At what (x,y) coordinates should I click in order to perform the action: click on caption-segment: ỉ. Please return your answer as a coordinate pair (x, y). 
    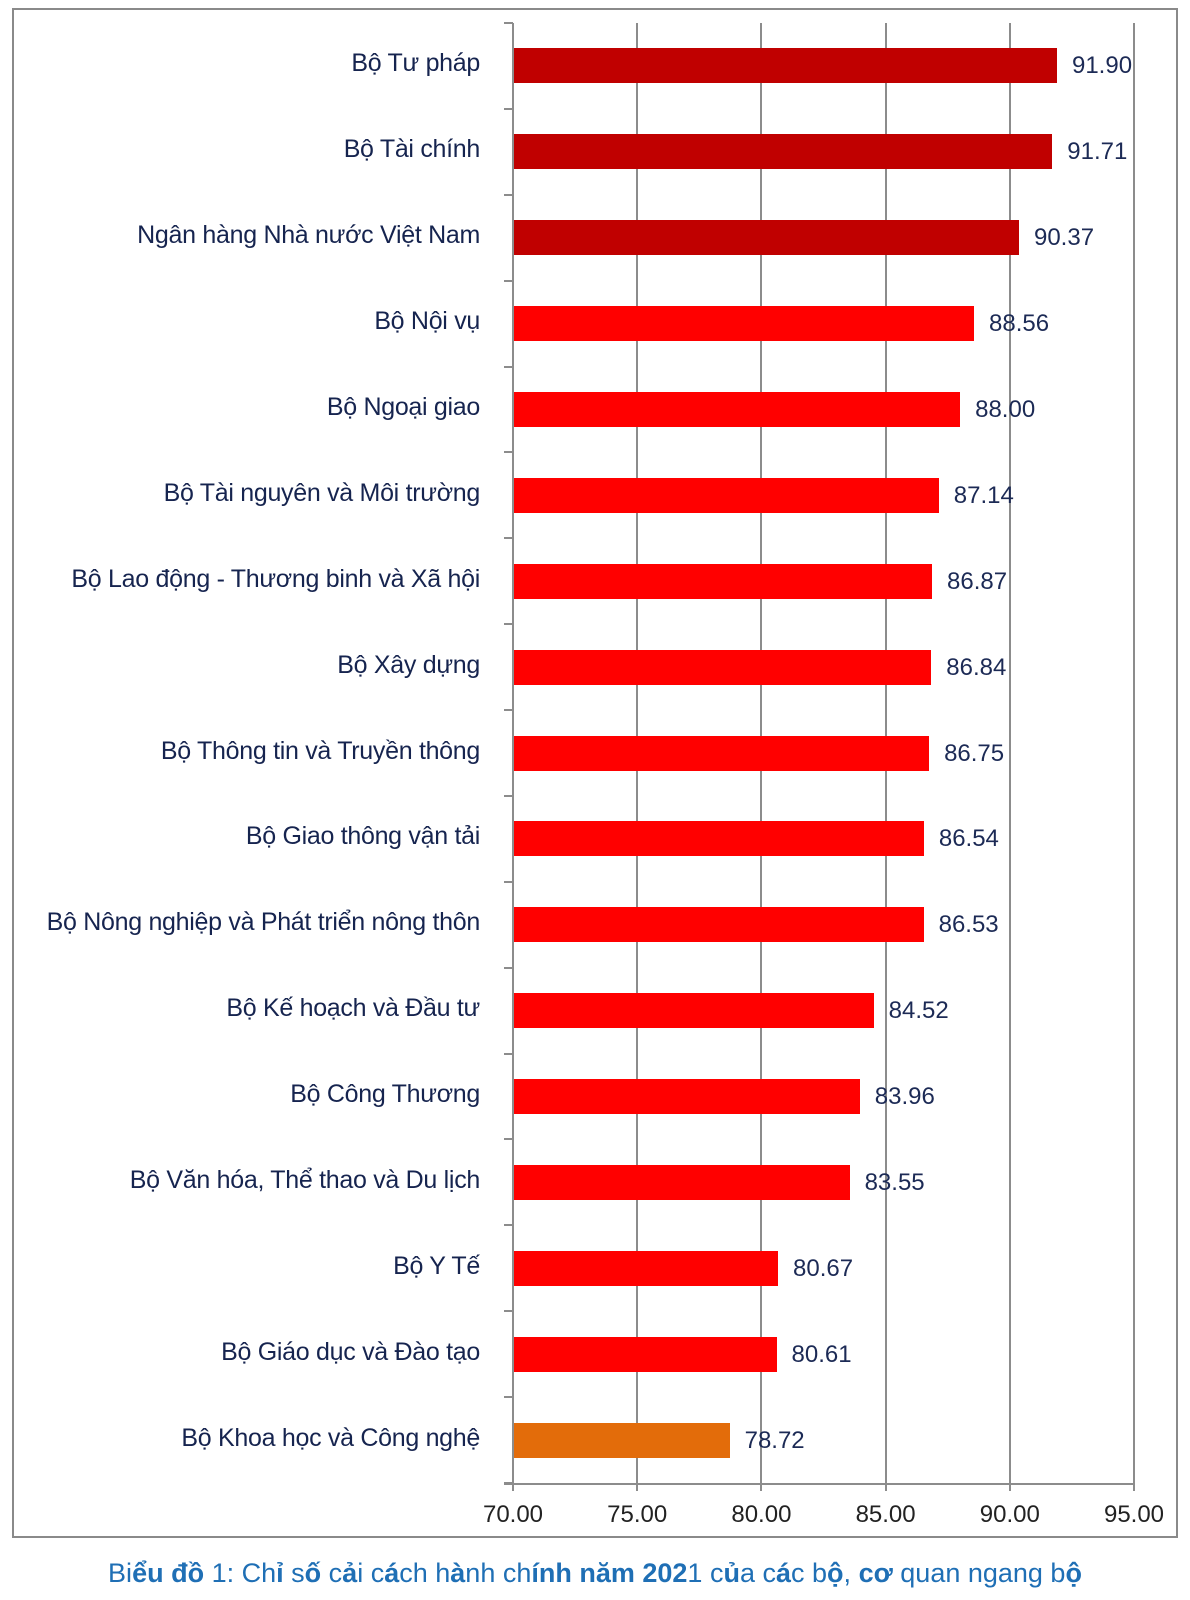
    Looking at the image, I should click on (280, 1573).